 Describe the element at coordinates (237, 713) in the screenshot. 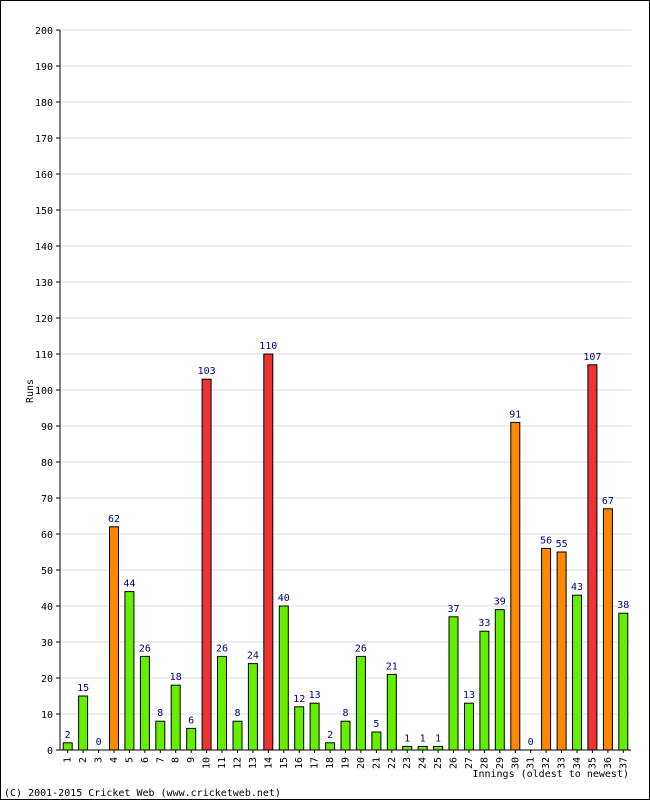

I see `bar-value-label: 8` at that location.